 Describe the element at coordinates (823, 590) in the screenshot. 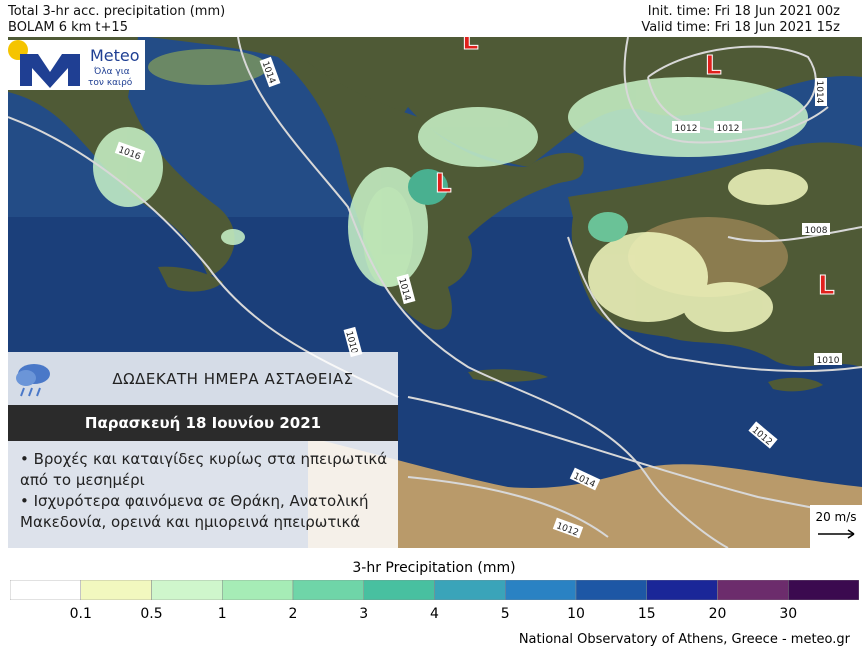

I see `colorbar-segment` at that location.